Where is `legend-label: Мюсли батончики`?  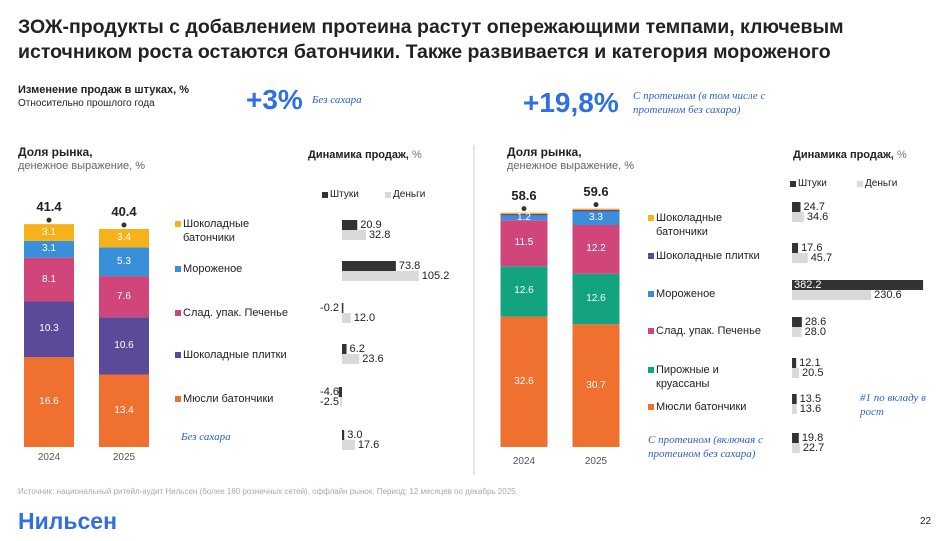
legend-label: Мюсли батончики is located at coordinates (228, 399).